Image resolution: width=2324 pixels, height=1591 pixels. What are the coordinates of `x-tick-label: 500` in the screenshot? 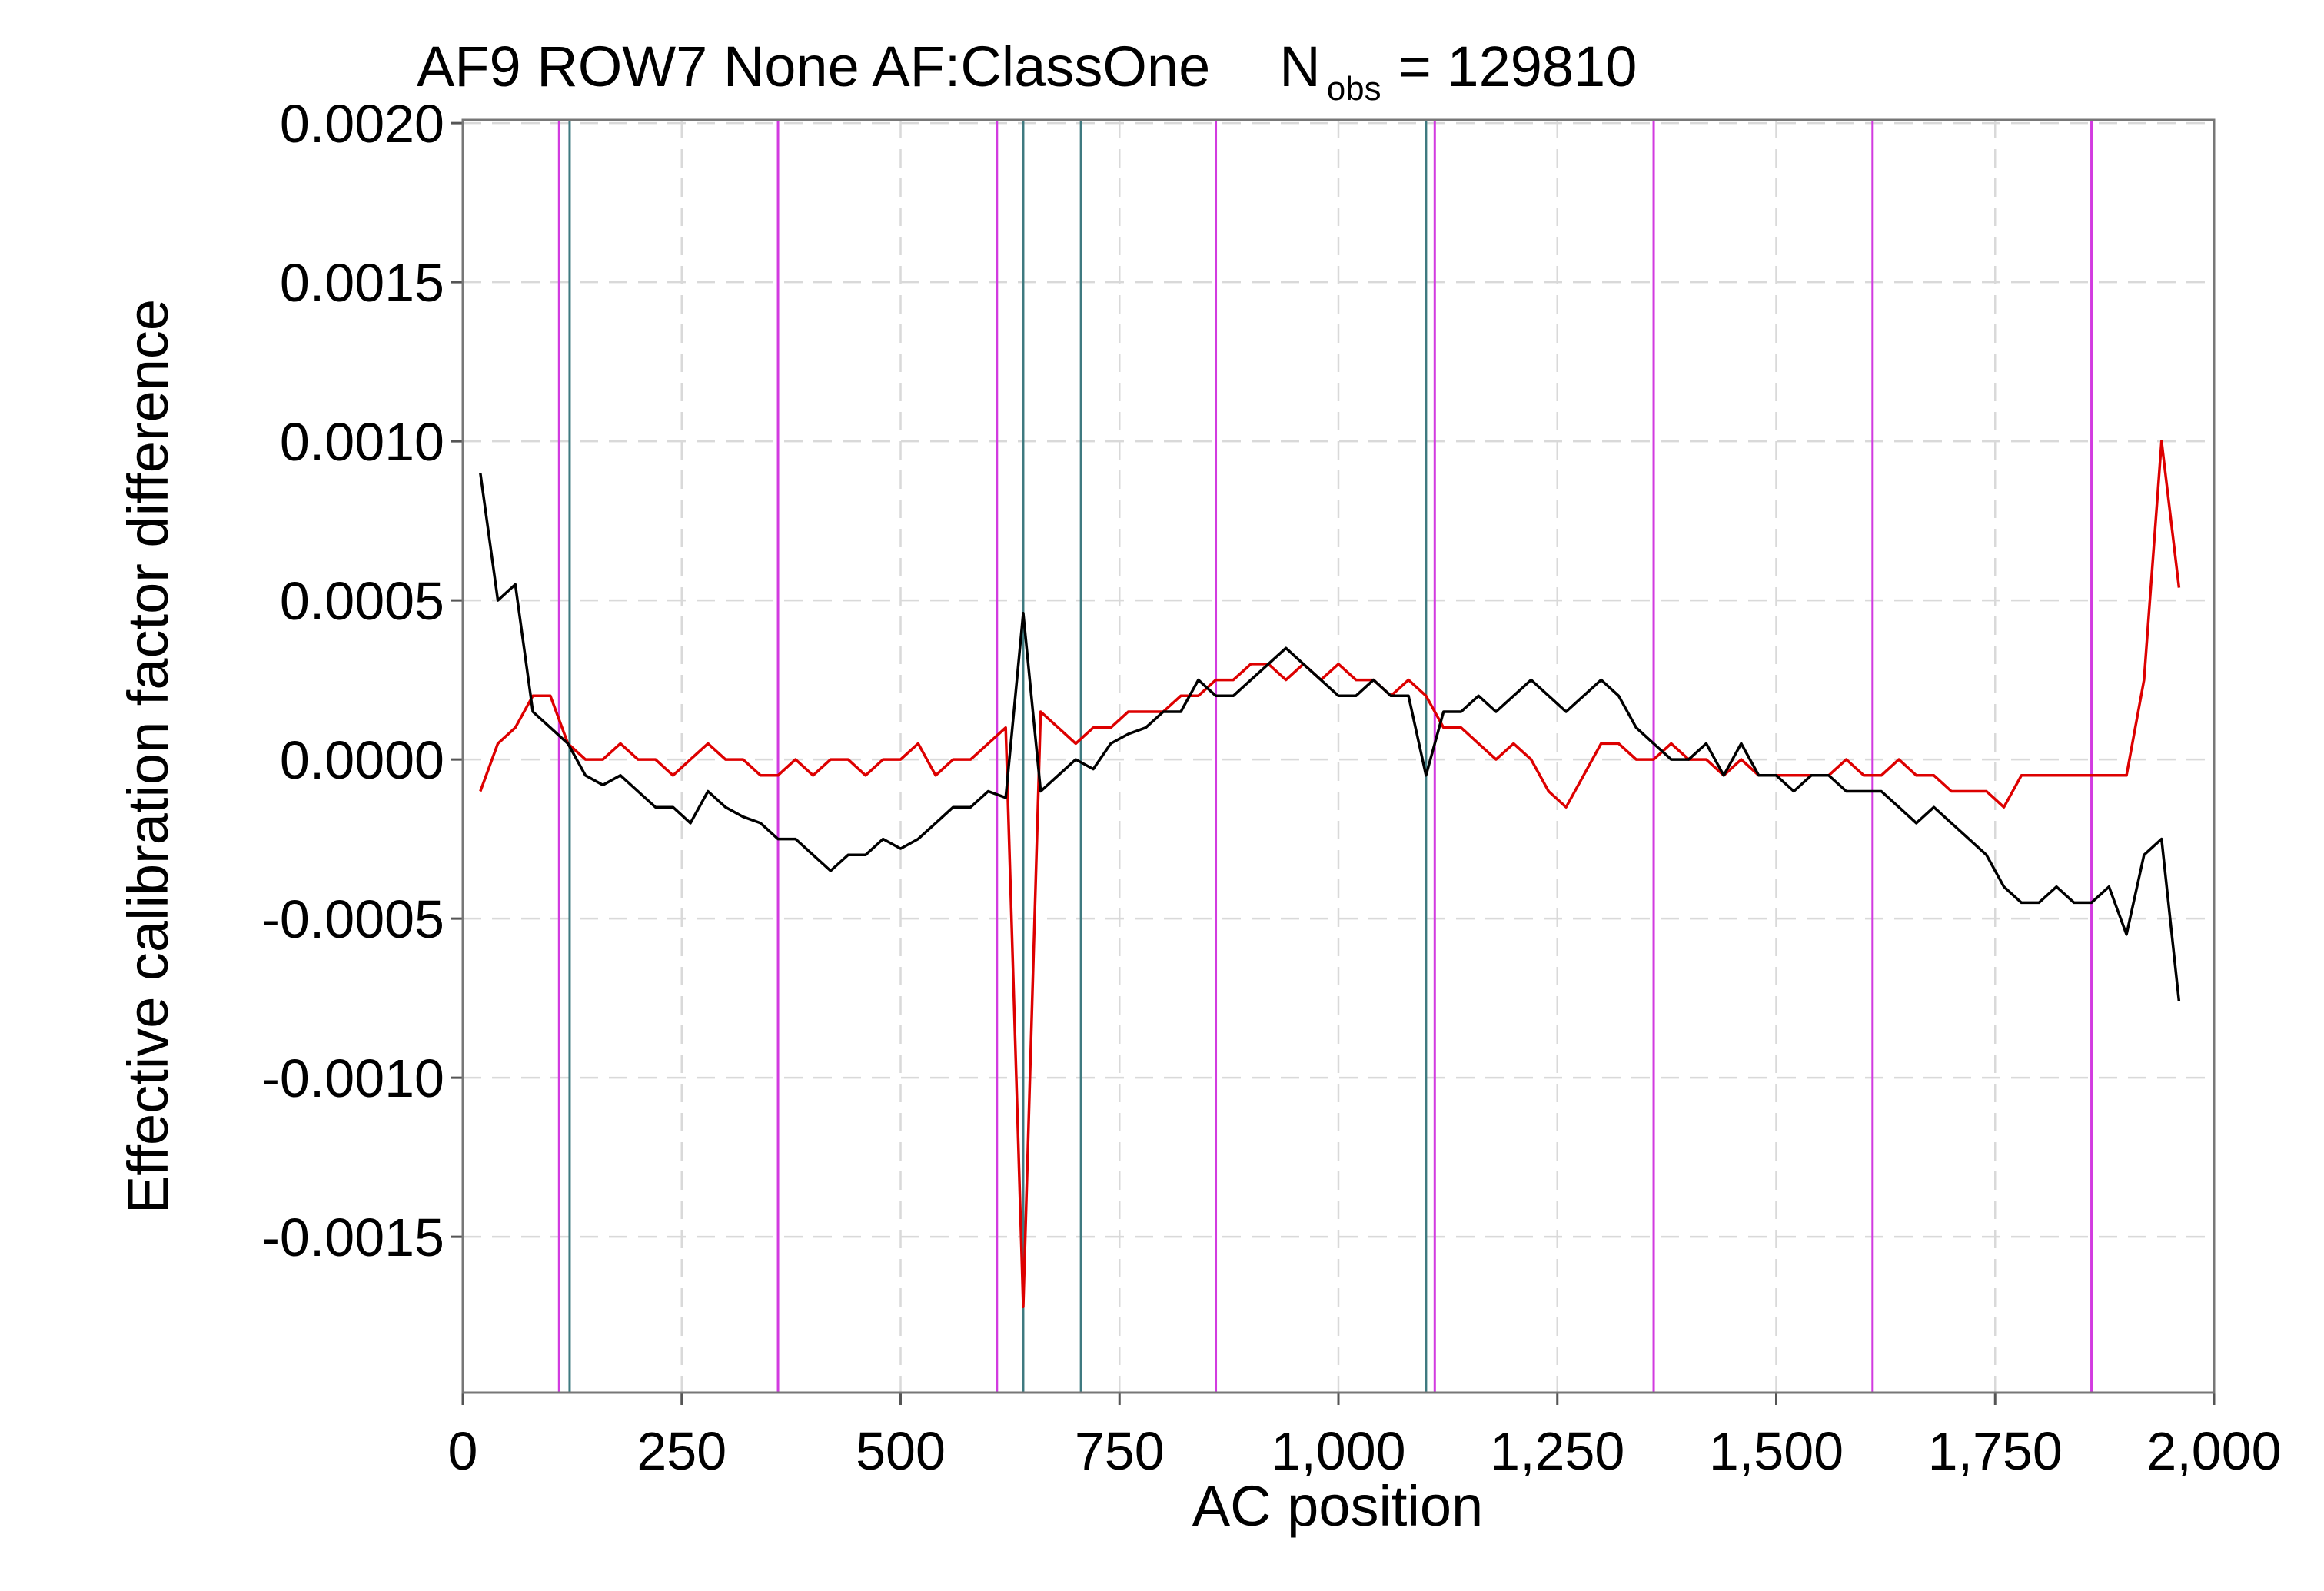 It's located at (901, 1451).